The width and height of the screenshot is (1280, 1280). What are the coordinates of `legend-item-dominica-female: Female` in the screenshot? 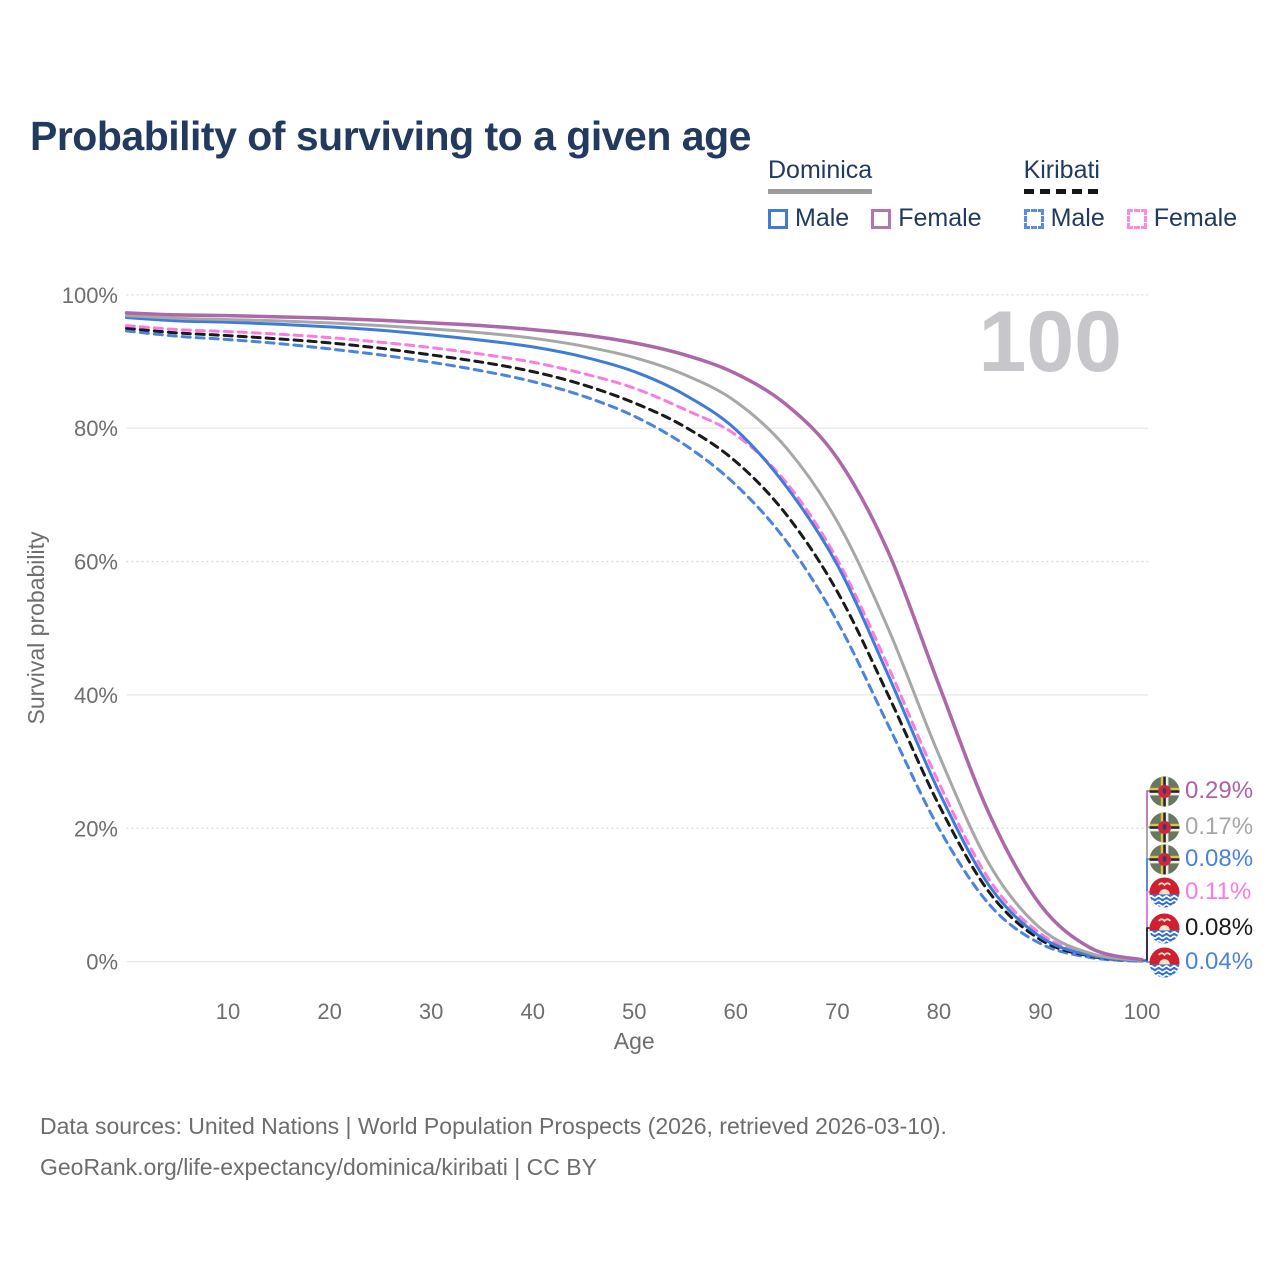 It's located at (926, 218).